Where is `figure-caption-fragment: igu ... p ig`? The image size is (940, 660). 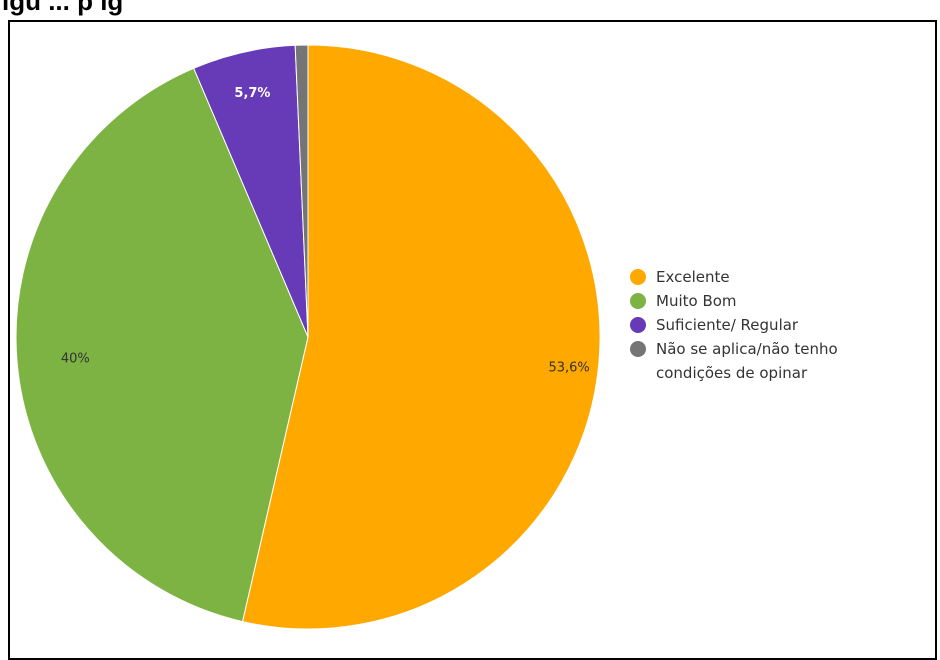 figure-caption-fragment: igu ... p ig is located at coordinates (62, 8).